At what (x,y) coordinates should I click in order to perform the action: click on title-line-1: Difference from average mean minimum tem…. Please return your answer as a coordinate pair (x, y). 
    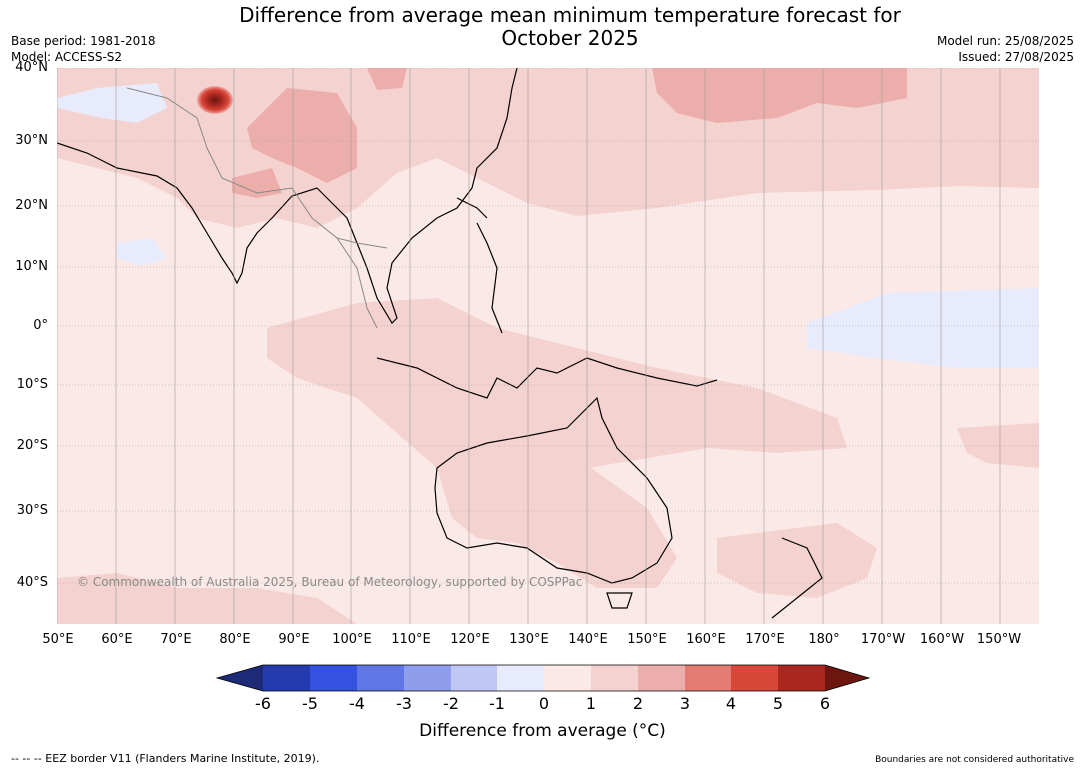
    Looking at the image, I should click on (570, 15).